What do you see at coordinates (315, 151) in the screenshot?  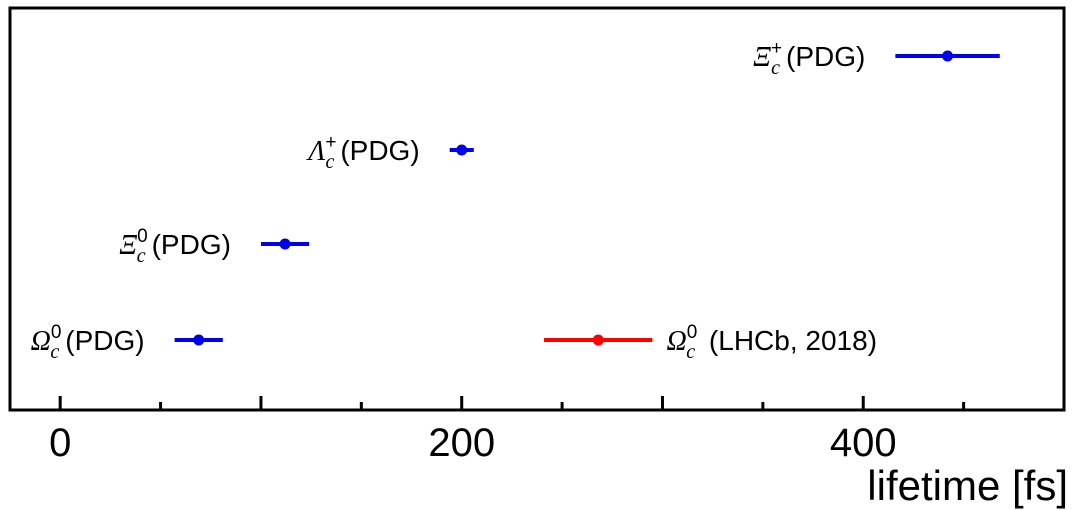 I see `particle-symbol: Λ` at bounding box center [315, 151].